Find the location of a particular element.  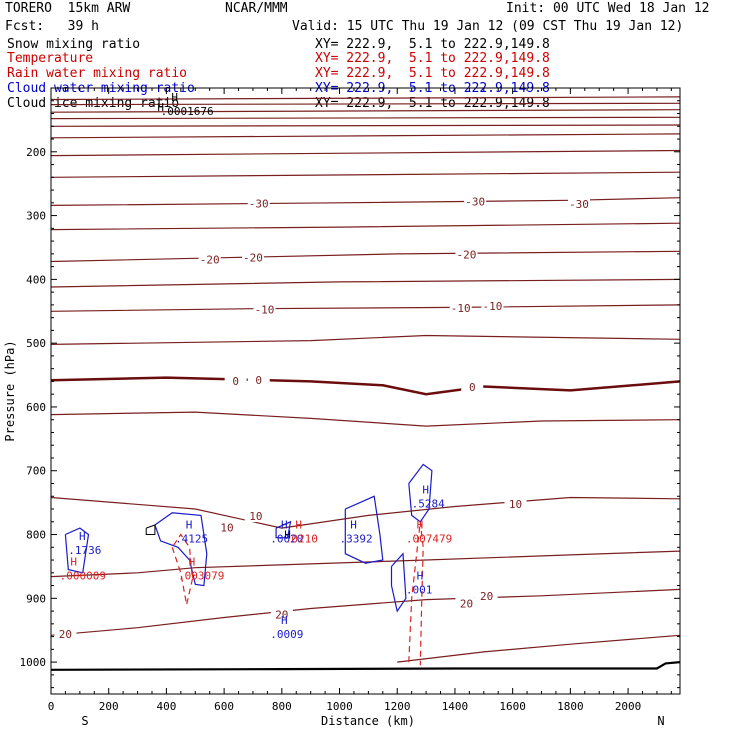

maximum-value: .1736 is located at coordinates (84, 550).